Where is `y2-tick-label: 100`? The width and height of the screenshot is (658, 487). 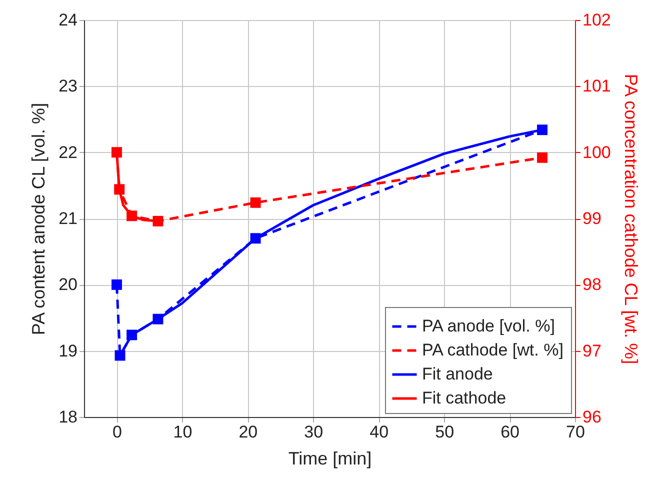 y2-tick-label: 100 is located at coordinates (596, 152).